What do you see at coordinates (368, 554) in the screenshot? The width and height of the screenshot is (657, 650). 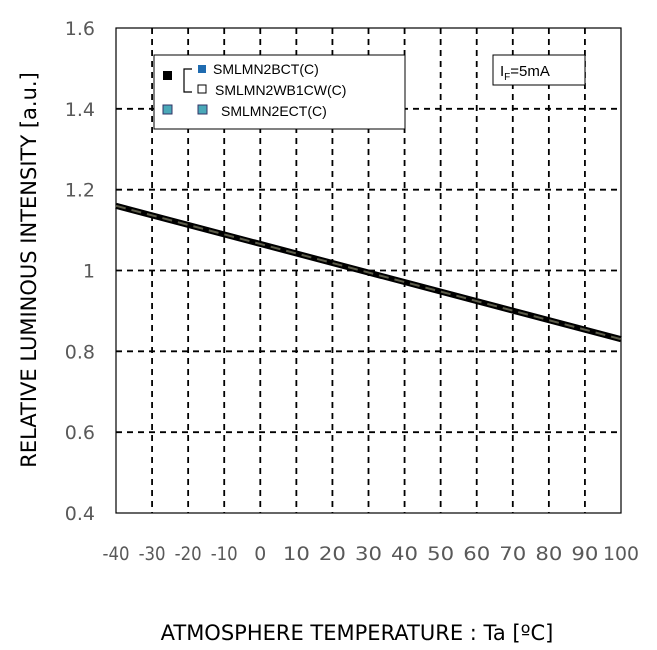 I see `x-tick-label: 30` at bounding box center [368, 554].